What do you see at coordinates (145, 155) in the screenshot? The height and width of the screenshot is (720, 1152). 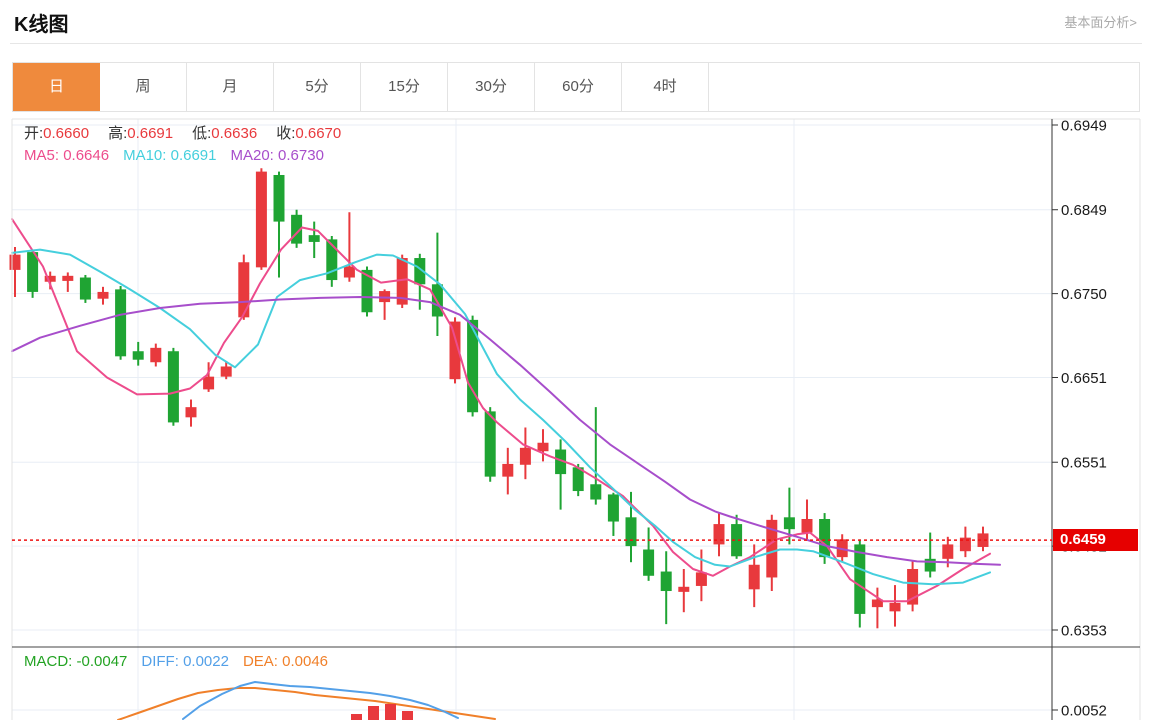 I see `ma10-label: MA10:` at bounding box center [145, 155].